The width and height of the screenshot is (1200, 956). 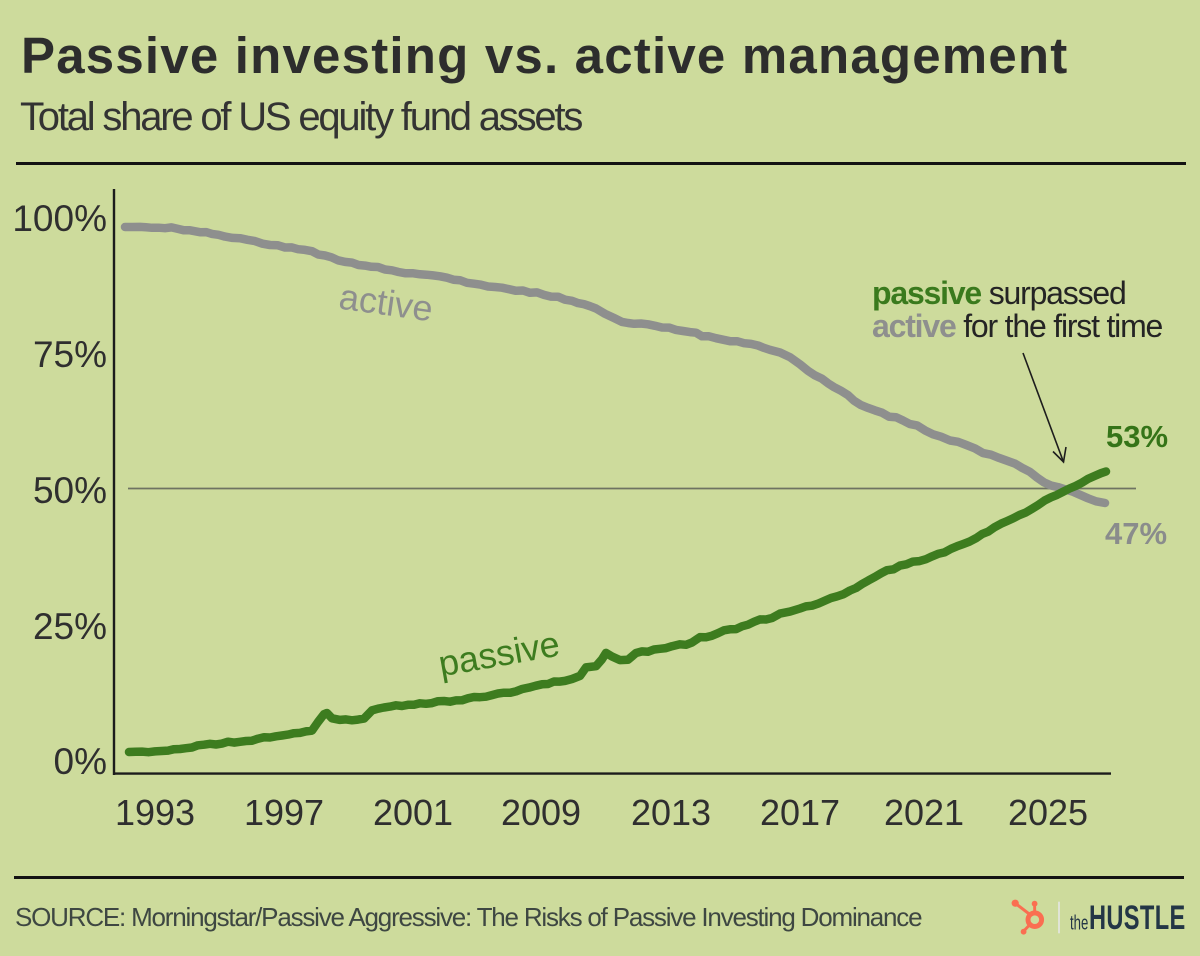 I want to click on svg-text: the, so click(x=1079, y=923).